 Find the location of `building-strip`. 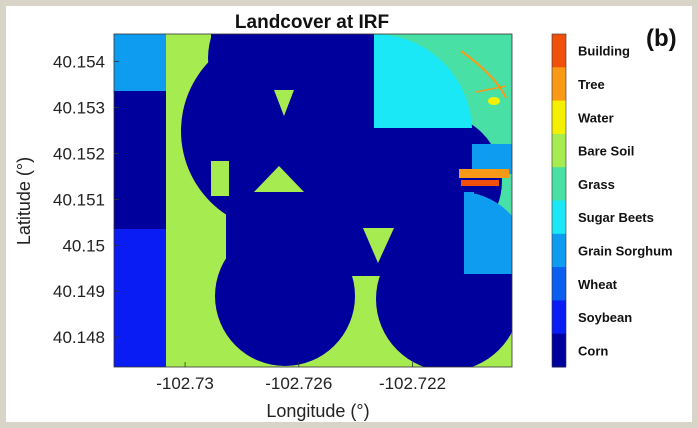

building-strip is located at coordinates (480, 183).